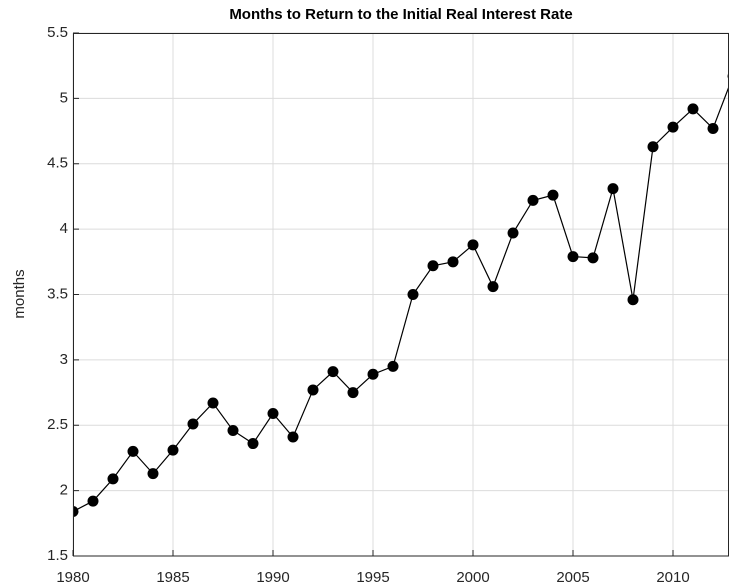  I want to click on x-tick-label: 1980, so click(72, 577).